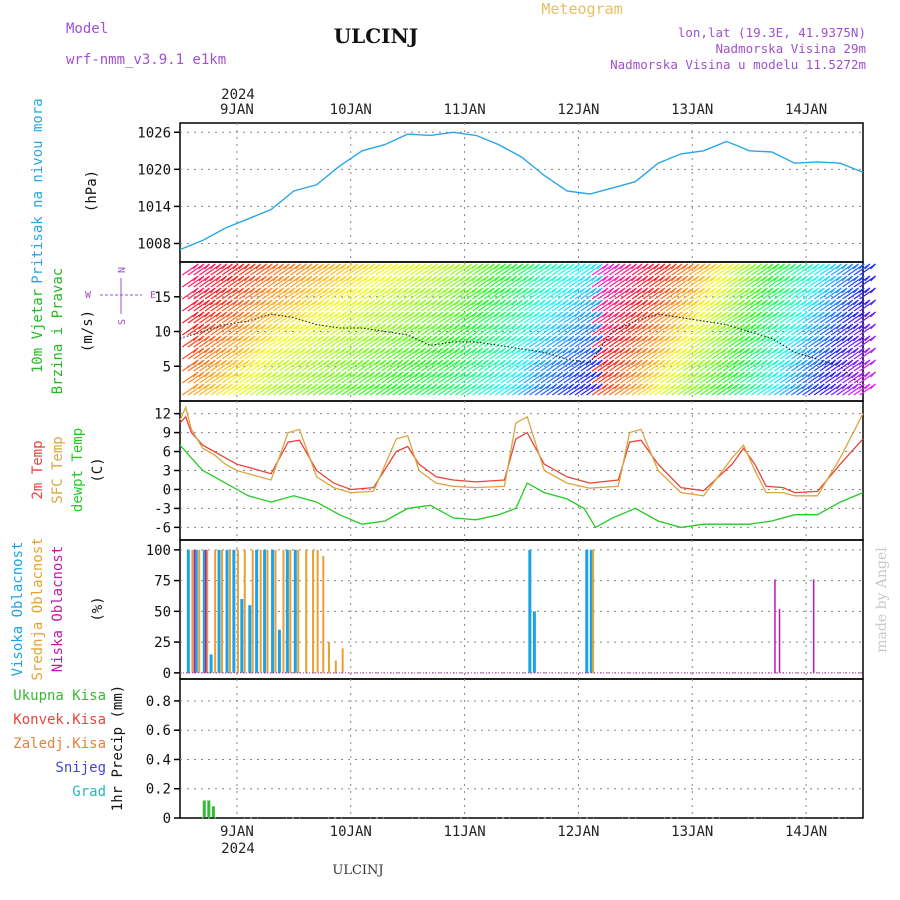 The image size is (900, 900). I want to click on cloud-ylabel-low: Niska Oblacnost, so click(58, 609).